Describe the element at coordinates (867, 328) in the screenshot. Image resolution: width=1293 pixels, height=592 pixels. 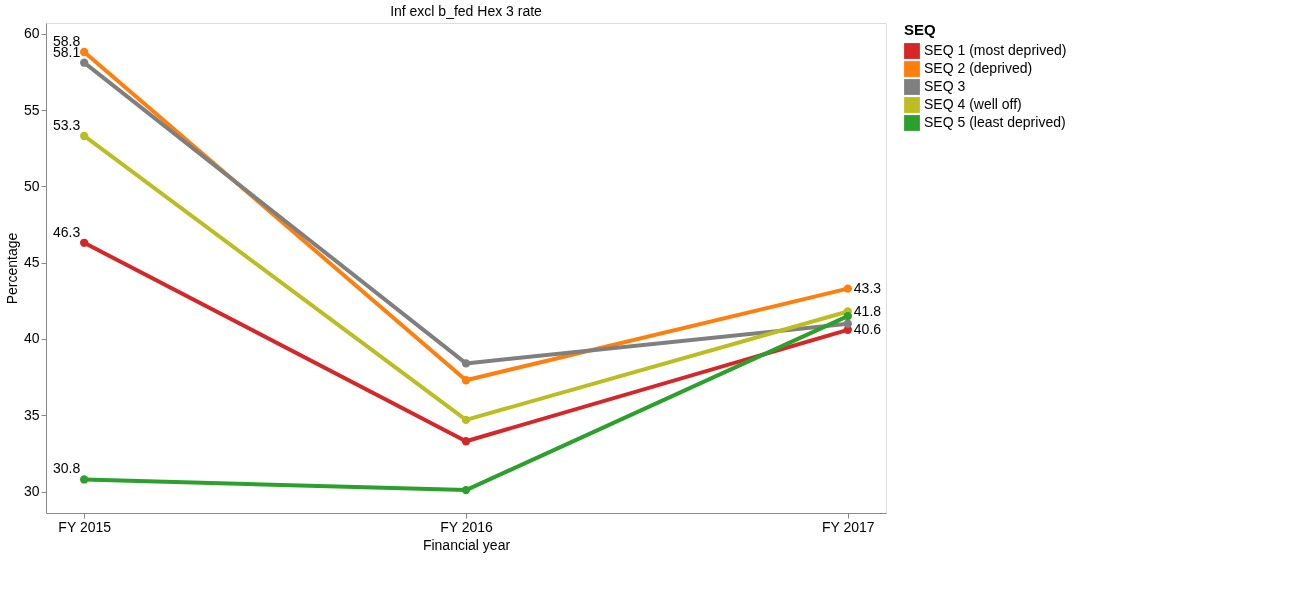
I see `data-label: 40.6` at that location.